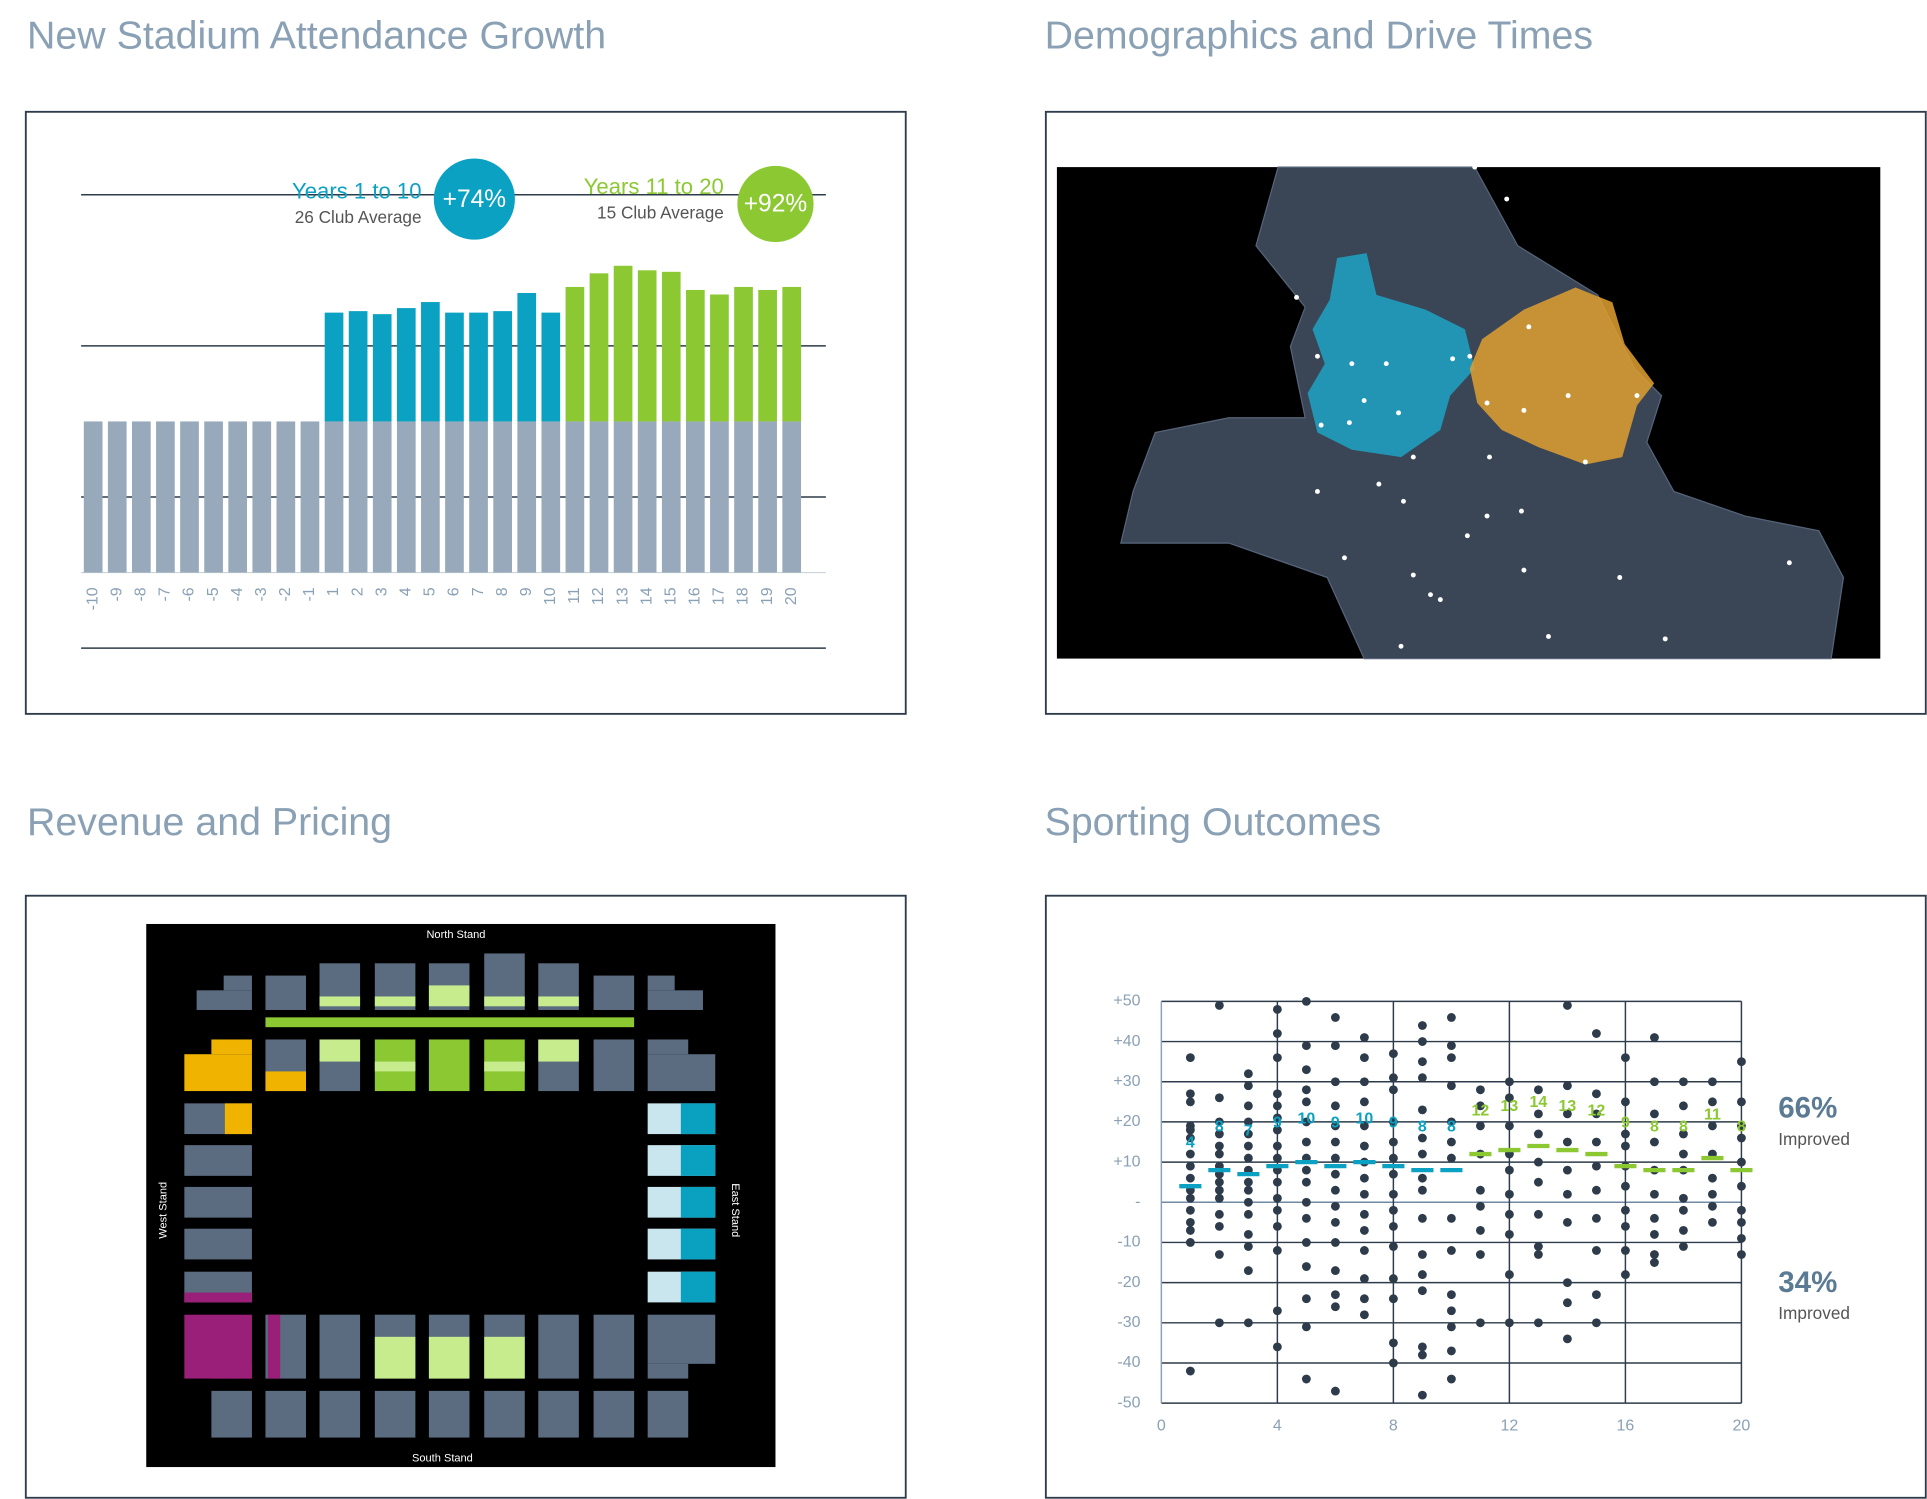 This screenshot has height=1499, width=1927. What do you see at coordinates (141, 594) in the screenshot?
I see `x-tick-label: -8` at bounding box center [141, 594].